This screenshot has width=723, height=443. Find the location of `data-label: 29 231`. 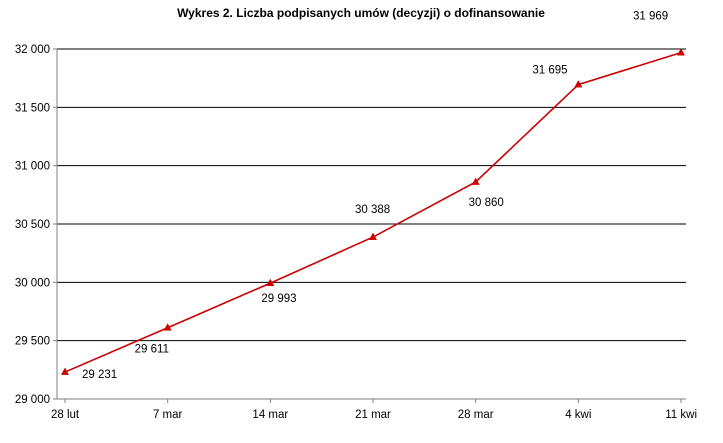

data-label: 29 231 is located at coordinates (99, 375).